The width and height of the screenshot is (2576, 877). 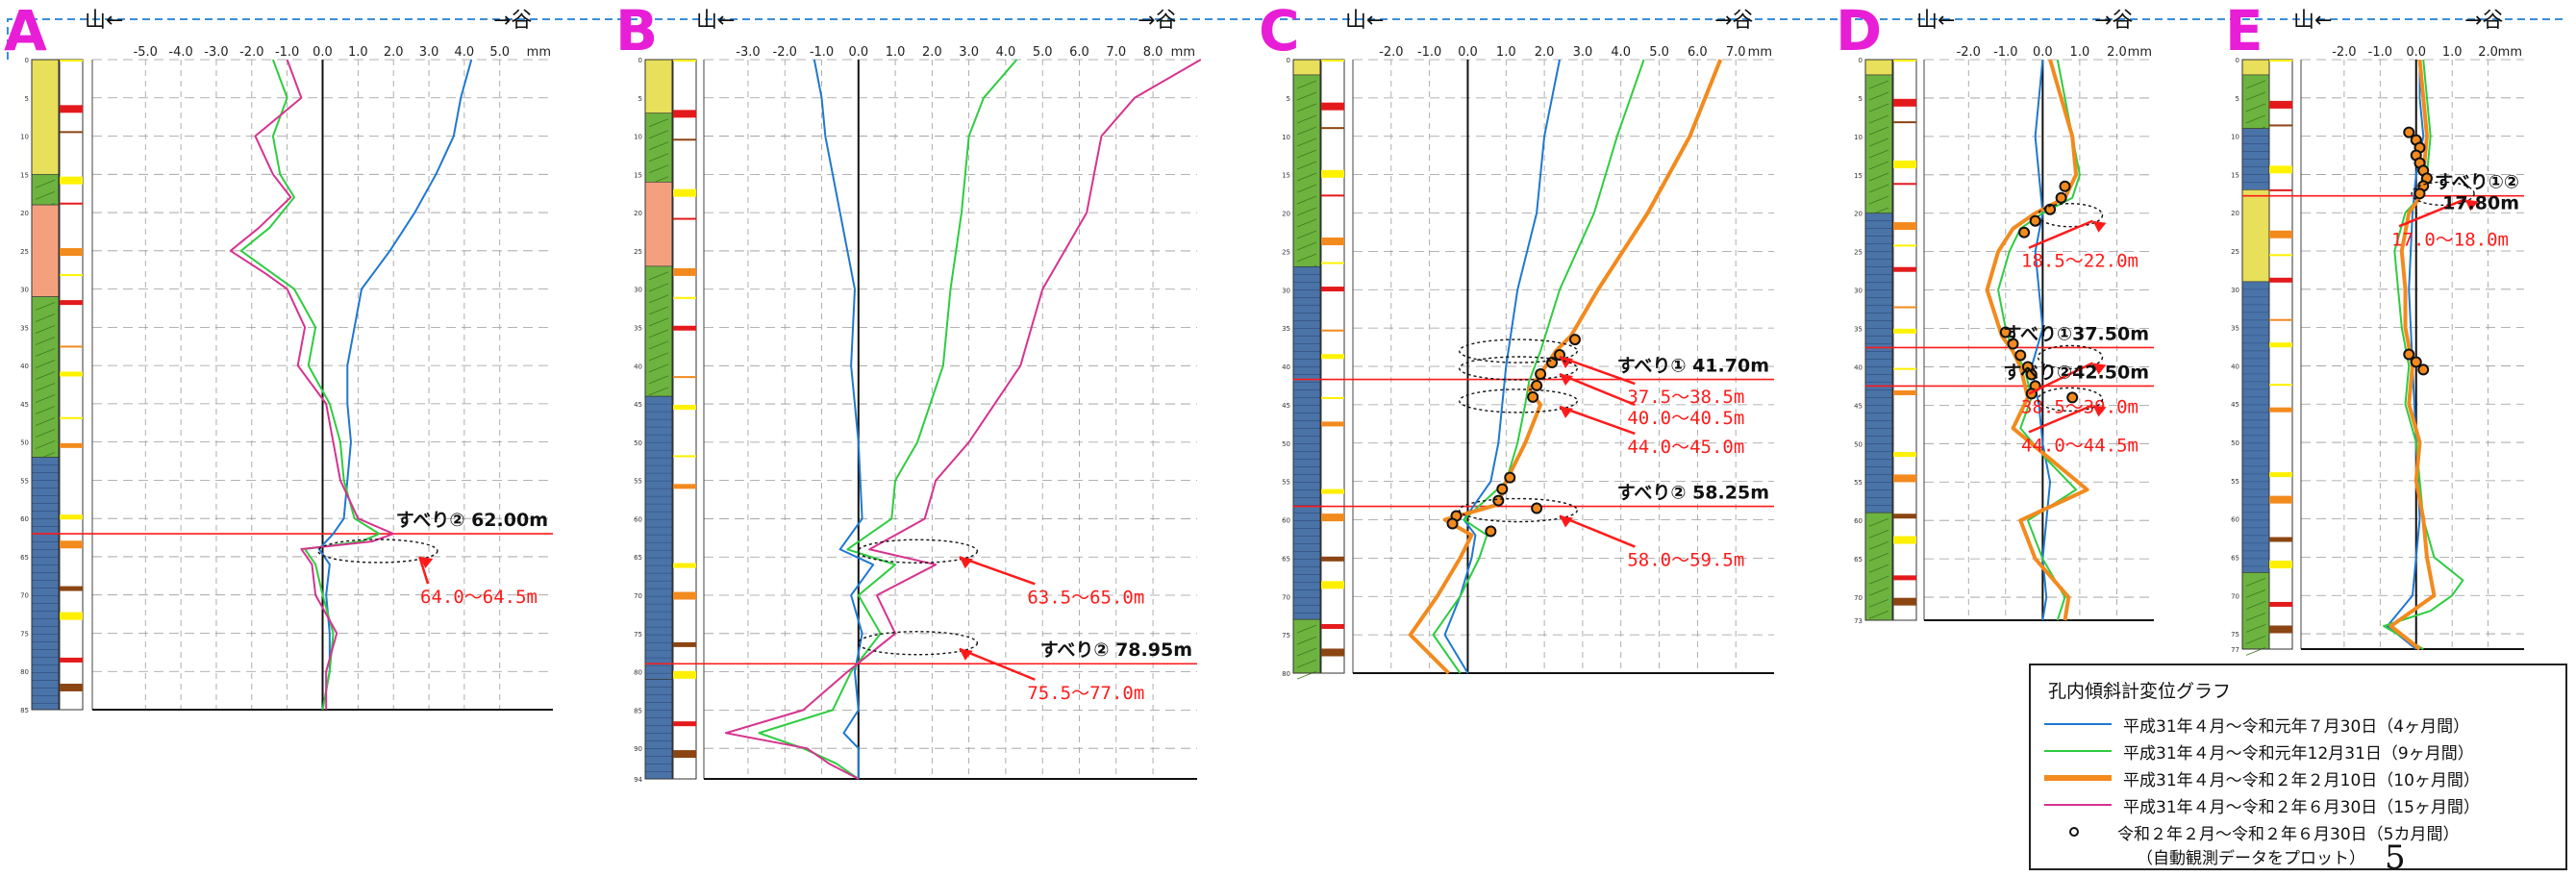 What do you see at coordinates (1286, 635) in the screenshot?
I see `depth-tick-label: 75` at bounding box center [1286, 635].